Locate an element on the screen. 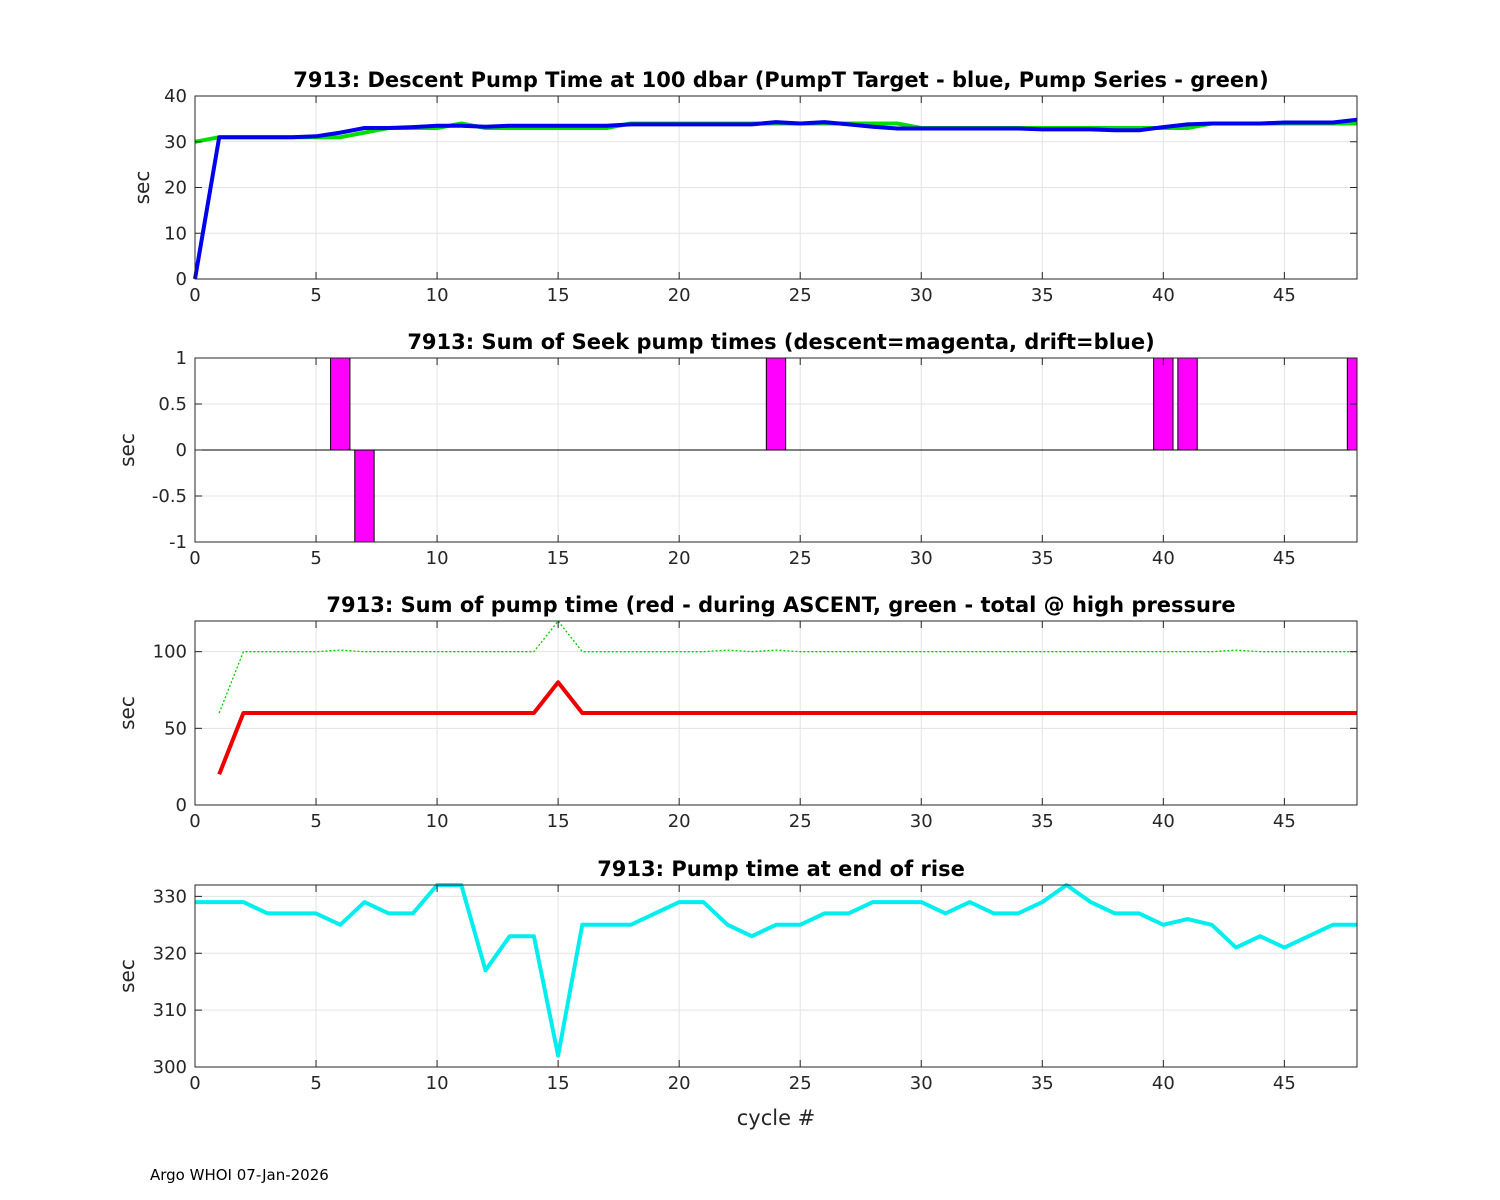  y-tick-label: 40 is located at coordinates (175, 96).